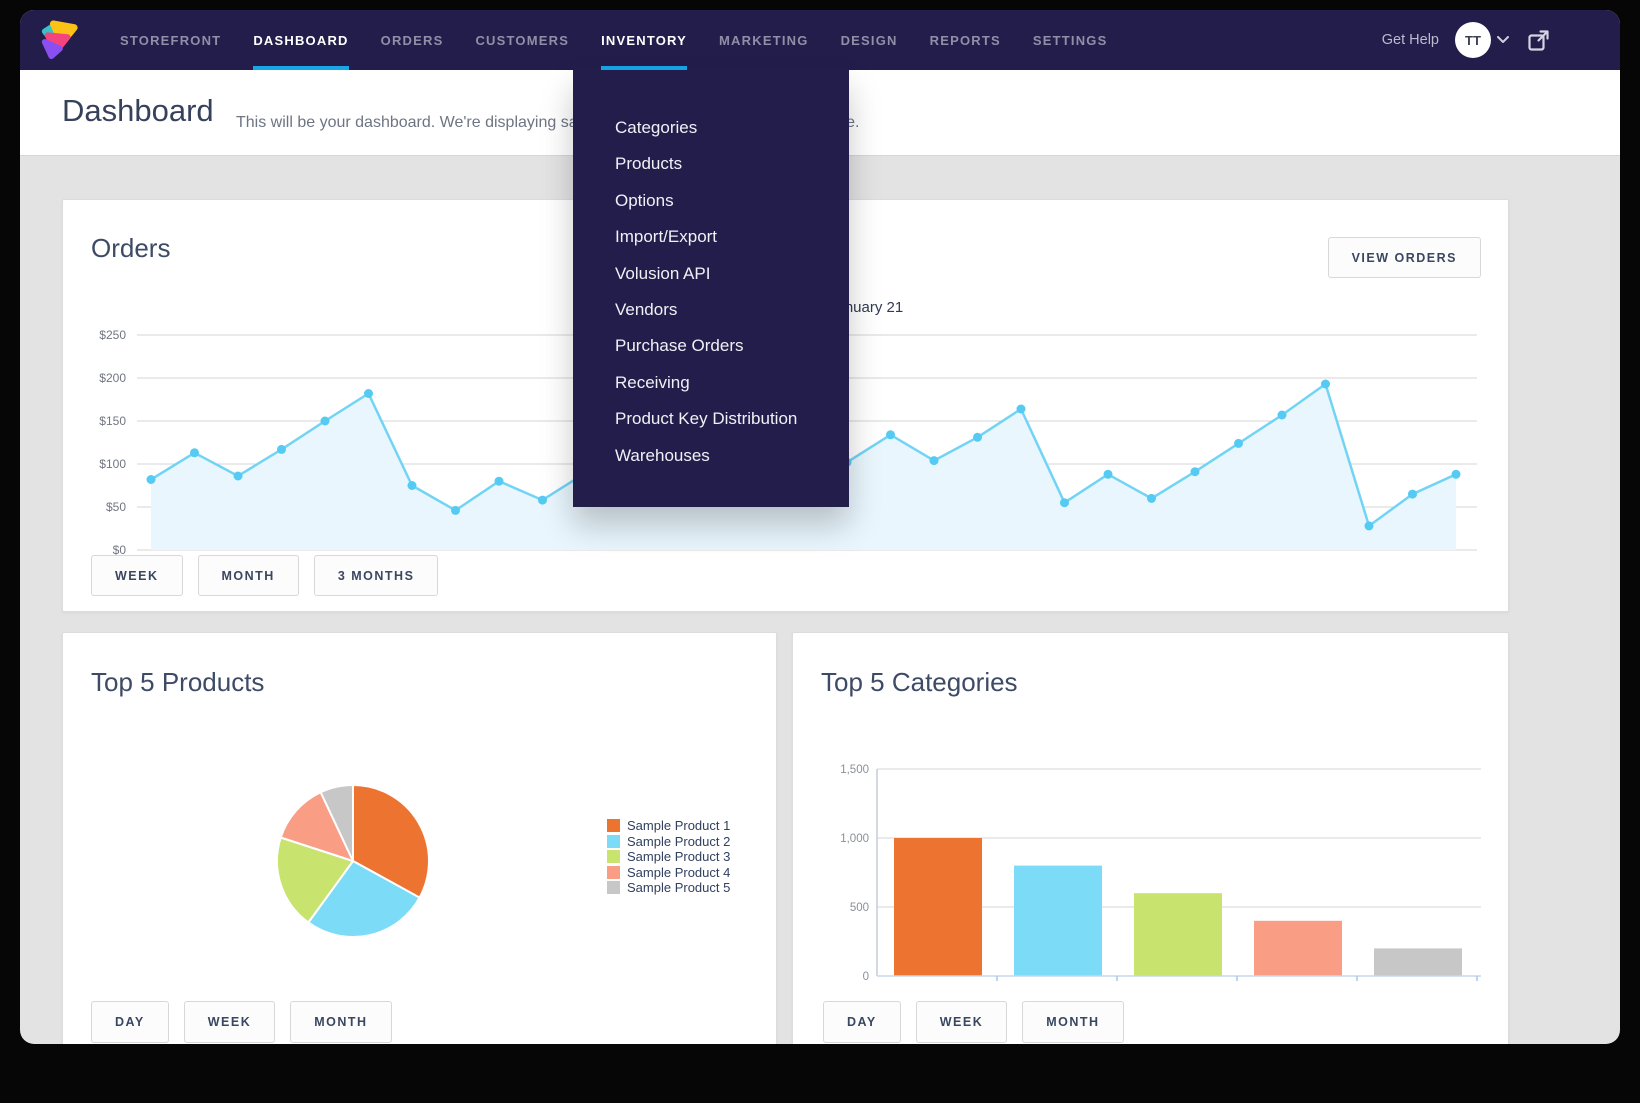 Image resolution: width=1640 pixels, height=1103 pixels. What do you see at coordinates (120, 550) in the screenshot?
I see `svg-text: $0` at bounding box center [120, 550].